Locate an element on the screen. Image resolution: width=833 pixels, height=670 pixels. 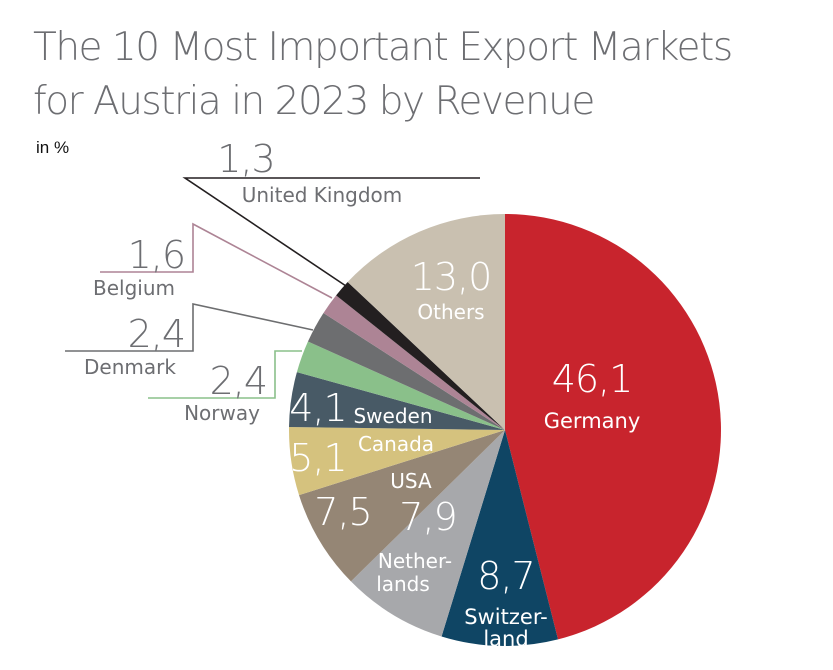
pie-slice-canada is located at coordinates (396, 461).